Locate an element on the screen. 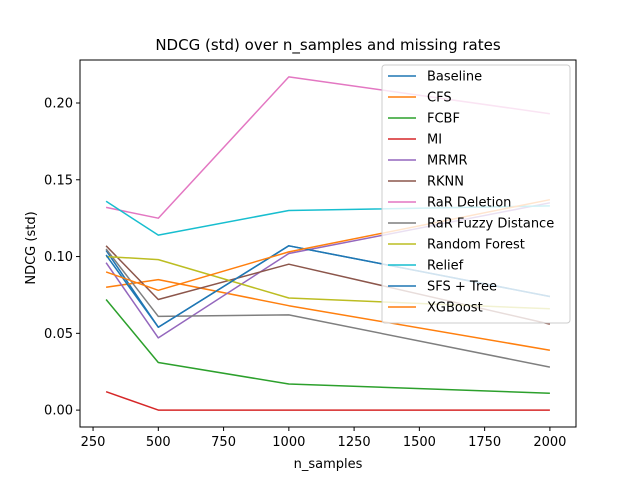 This screenshot has height=480, width=640. legend-label-5: RKNN is located at coordinates (445, 182).